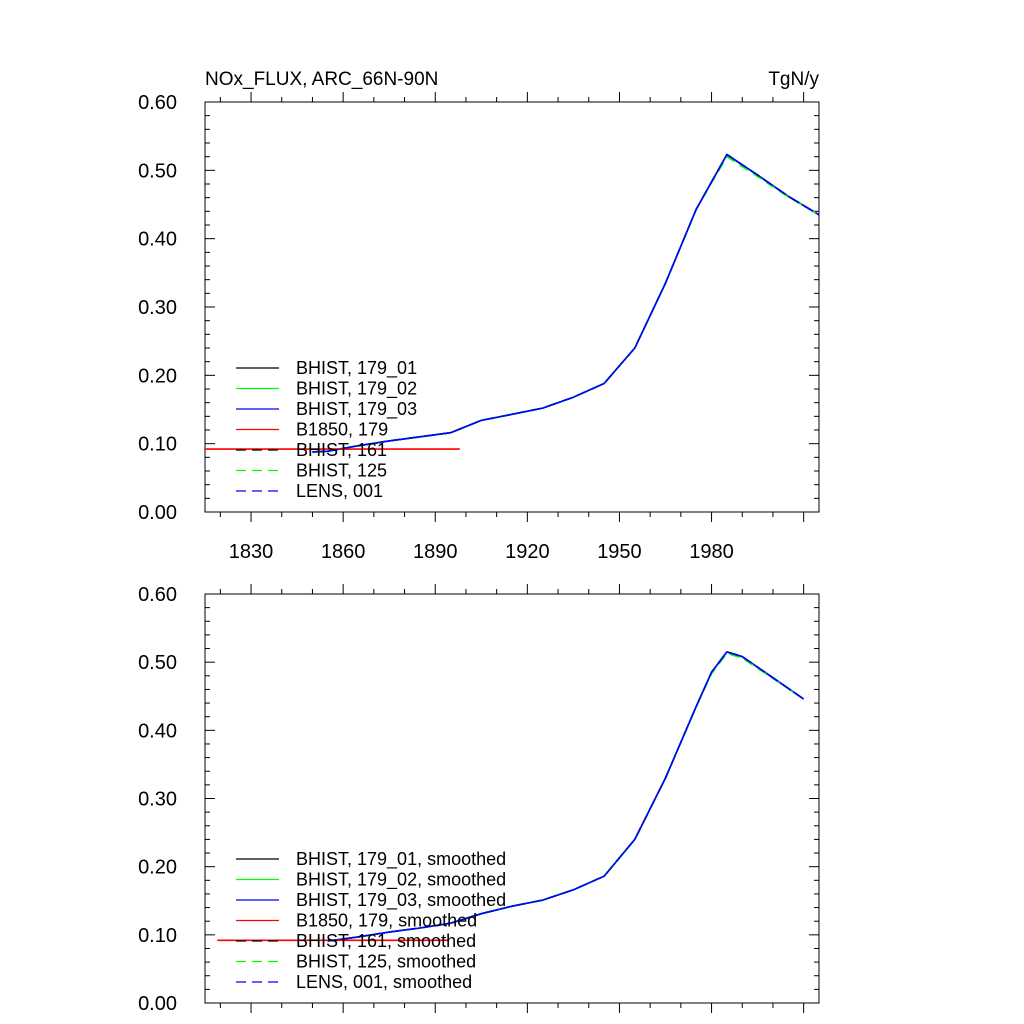 This screenshot has width=1024, height=1024. I want to click on legend-label: BHIST, 179_01, smoothed, so click(401, 859).